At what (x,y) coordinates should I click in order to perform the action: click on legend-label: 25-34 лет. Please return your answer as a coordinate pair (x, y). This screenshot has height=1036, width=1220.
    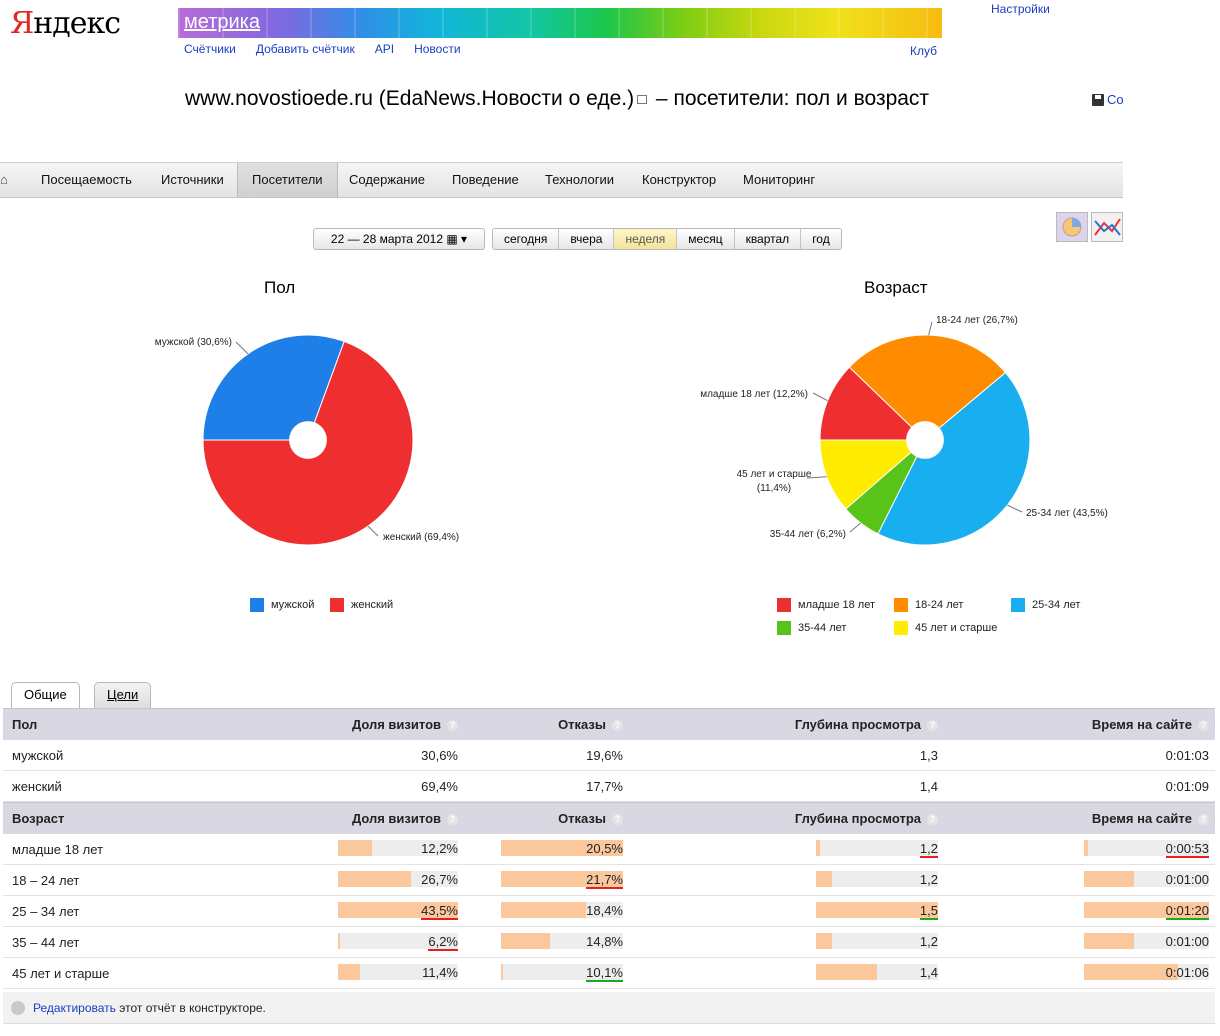
    Looking at the image, I should click on (1056, 605).